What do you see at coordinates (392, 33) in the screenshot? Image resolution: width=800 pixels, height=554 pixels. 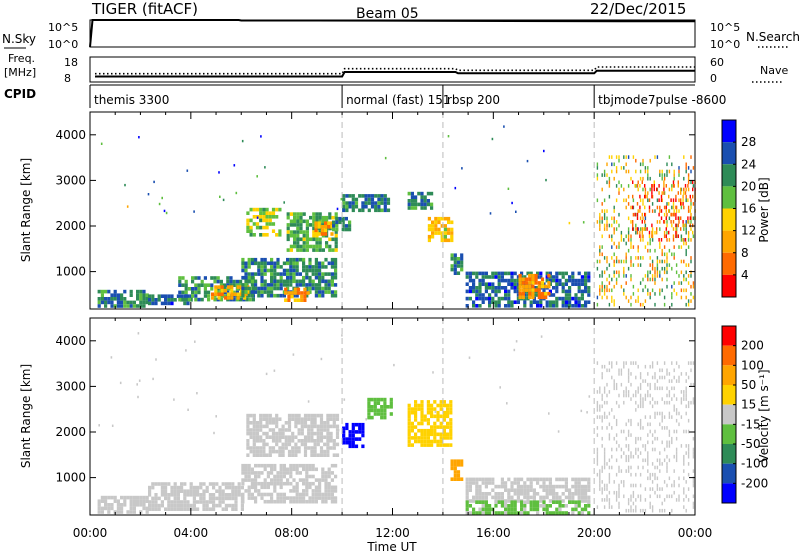 I see `nsky-series-line` at bounding box center [392, 33].